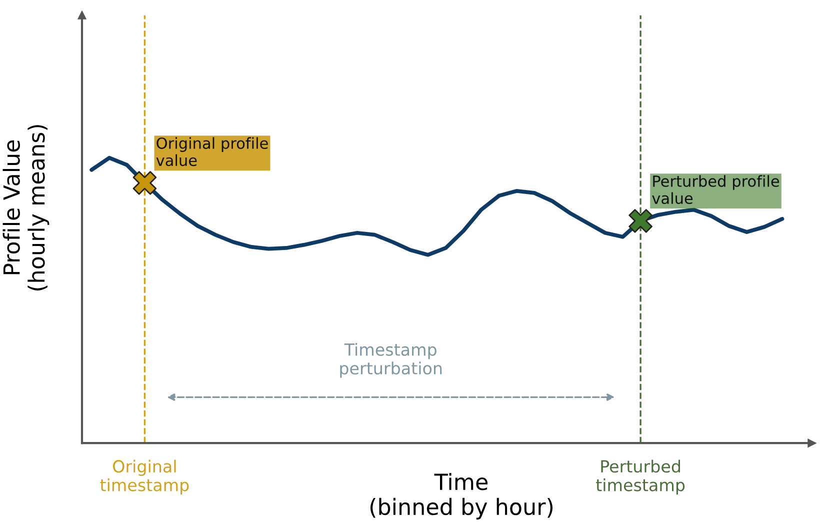  What do you see at coordinates (144, 477) in the screenshot?
I see `x-tick-label: Original timestamp` at bounding box center [144, 477].